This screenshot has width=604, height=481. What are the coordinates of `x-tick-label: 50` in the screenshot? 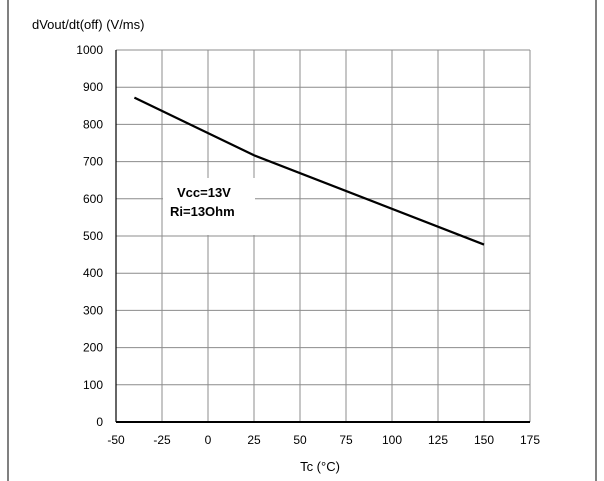 It's located at (300, 440).